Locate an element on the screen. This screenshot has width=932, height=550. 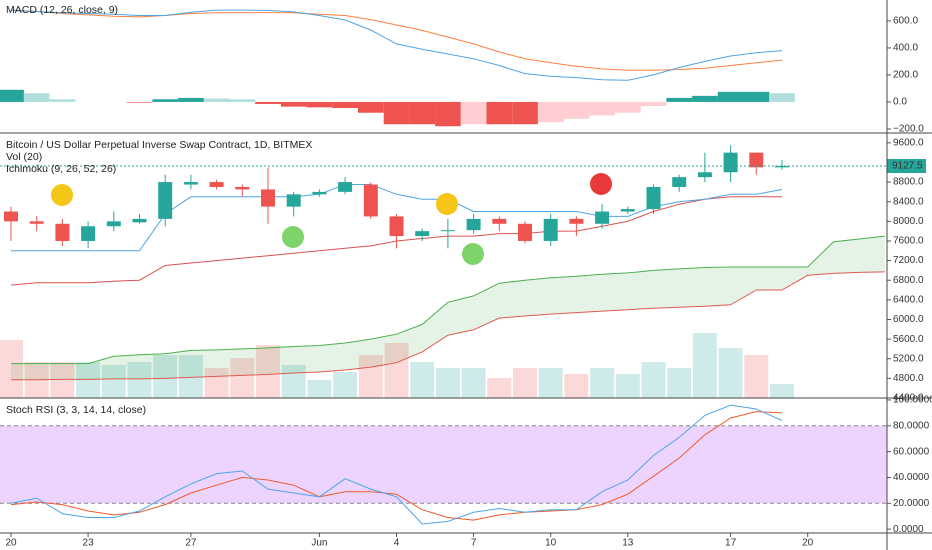
x-tick-label: Jun is located at coordinates (319, 543).